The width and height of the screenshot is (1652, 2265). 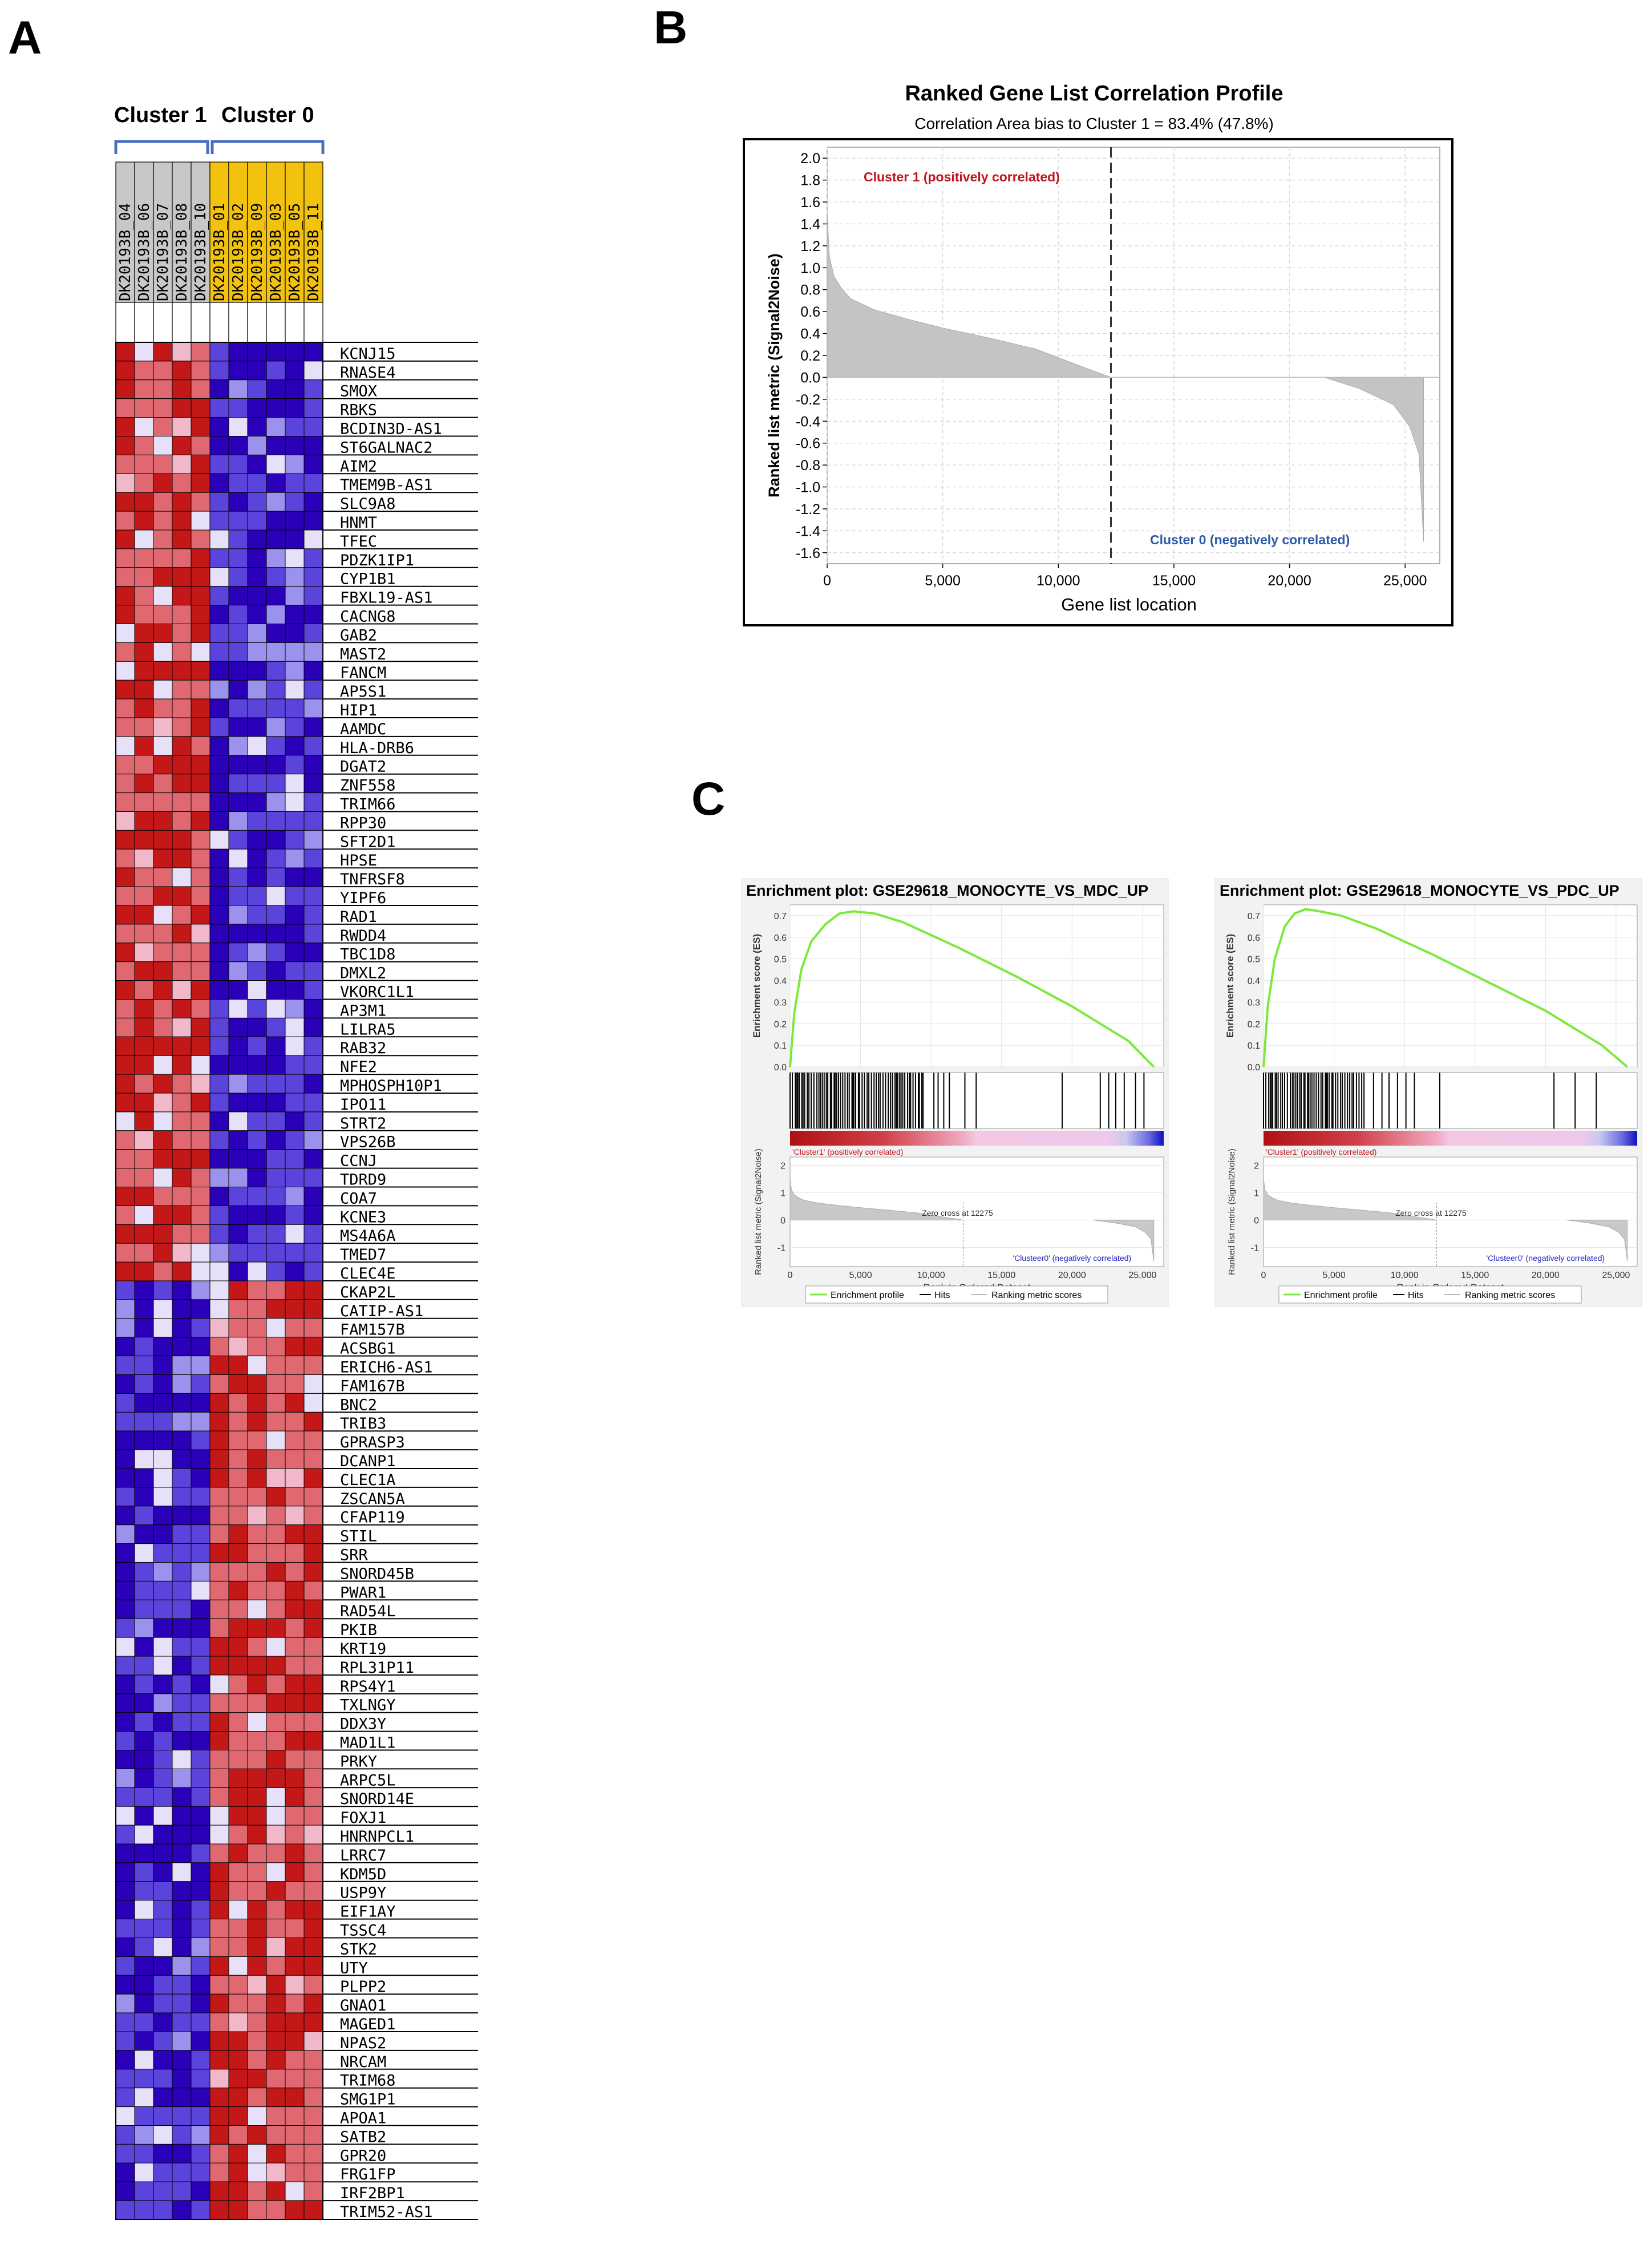 What do you see at coordinates (1445, 988) in the screenshot?
I see `enrichment-profile-line` at bounding box center [1445, 988].